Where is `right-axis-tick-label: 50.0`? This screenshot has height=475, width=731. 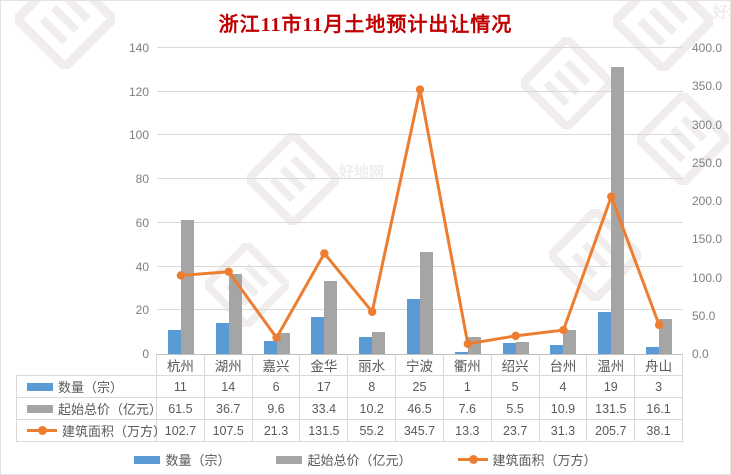 right-axis-tick-label: 50.0 is located at coordinates (704, 315).